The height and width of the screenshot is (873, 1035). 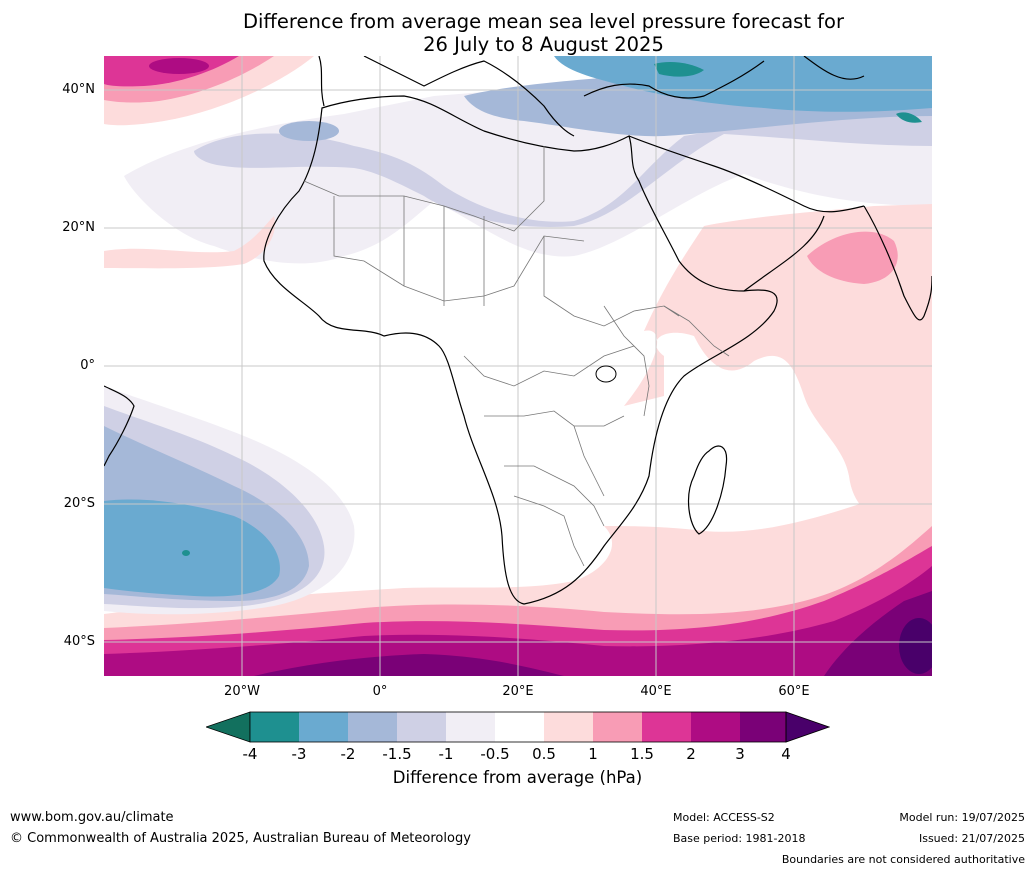 What do you see at coordinates (962, 817) in the screenshot?
I see `footer-model-run: Model run: 19/07/2025` at bounding box center [962, 817].